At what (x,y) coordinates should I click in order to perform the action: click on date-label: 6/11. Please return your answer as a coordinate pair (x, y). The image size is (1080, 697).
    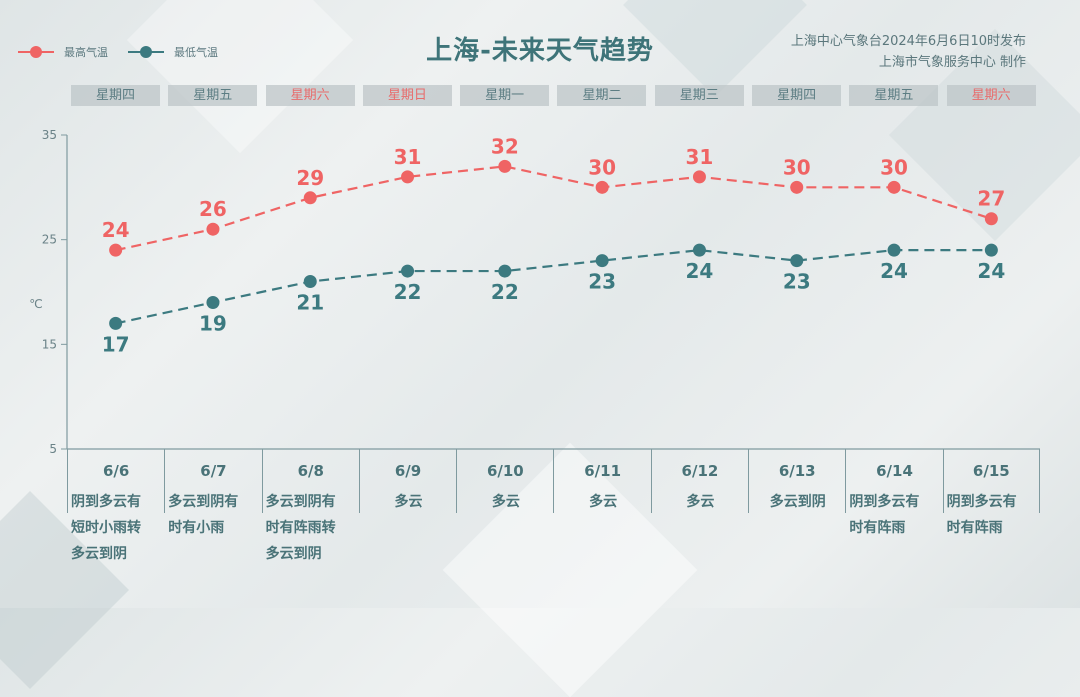
    Looking at the image, I should click on (603, 471).